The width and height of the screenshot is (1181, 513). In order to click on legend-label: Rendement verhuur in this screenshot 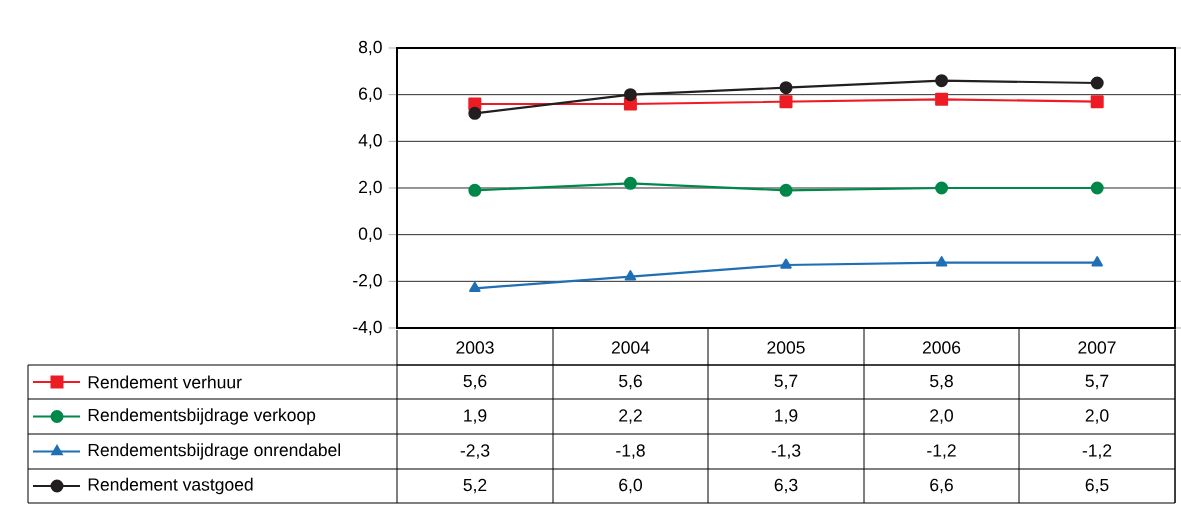, I will do `click(165, 382)`.